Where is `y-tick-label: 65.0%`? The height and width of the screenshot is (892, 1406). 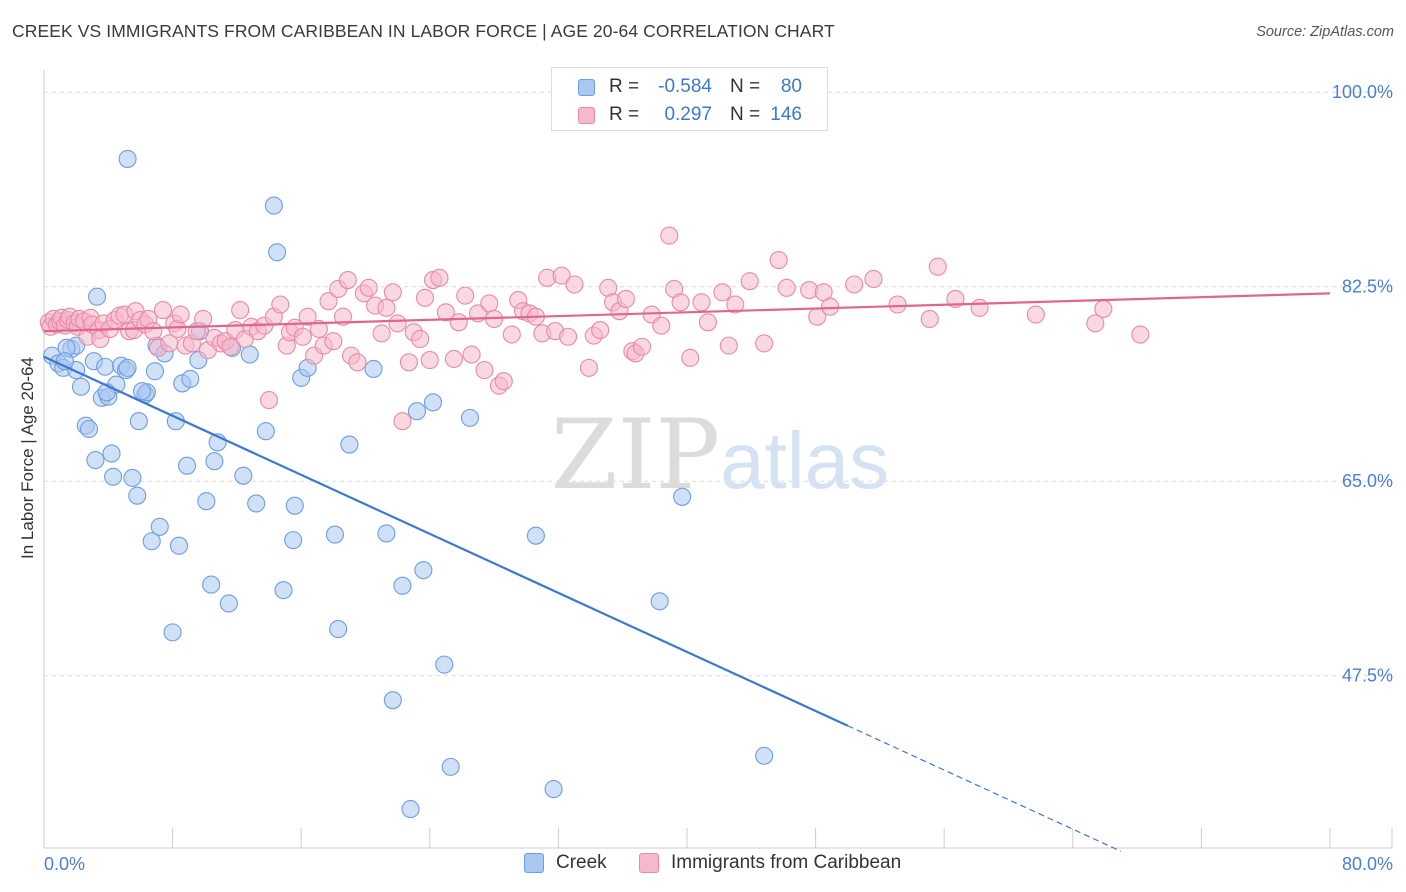 y-tick-label: 65.0% is located at coordinates (1367, 481).